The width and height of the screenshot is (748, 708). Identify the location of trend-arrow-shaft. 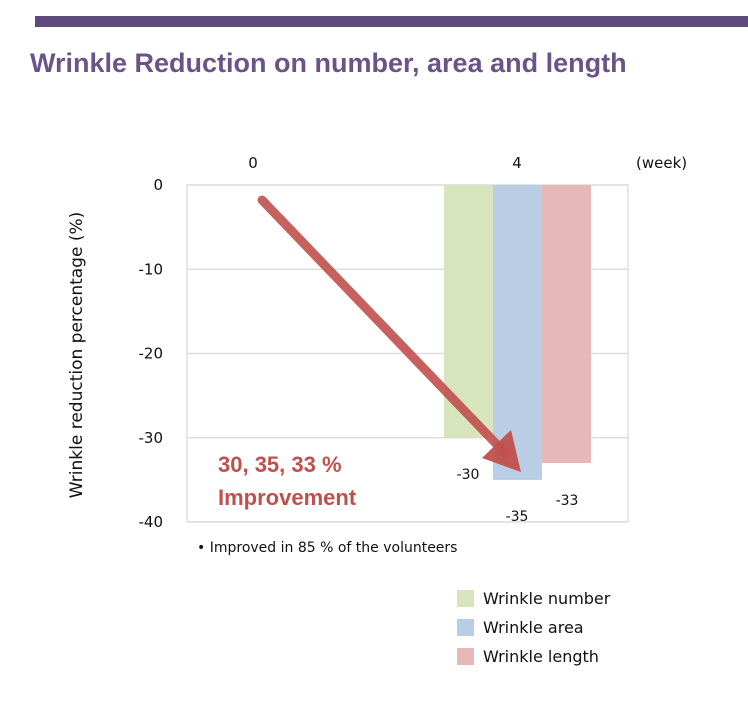
(383, 326).